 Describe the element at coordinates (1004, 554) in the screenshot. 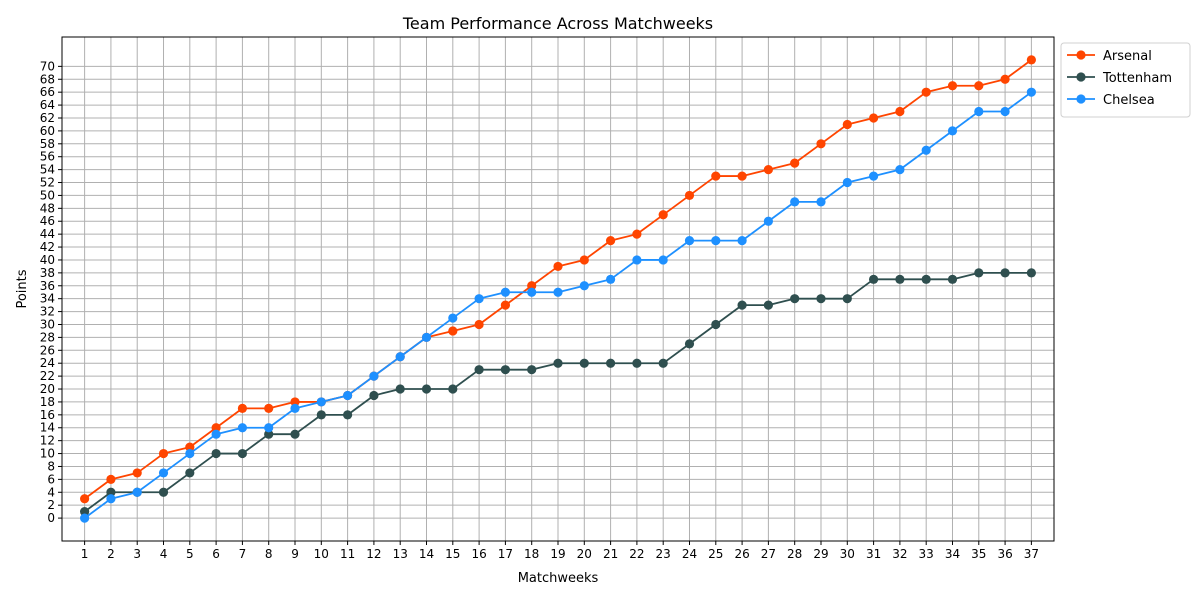

I see `x-tick-label: 36` at that location.